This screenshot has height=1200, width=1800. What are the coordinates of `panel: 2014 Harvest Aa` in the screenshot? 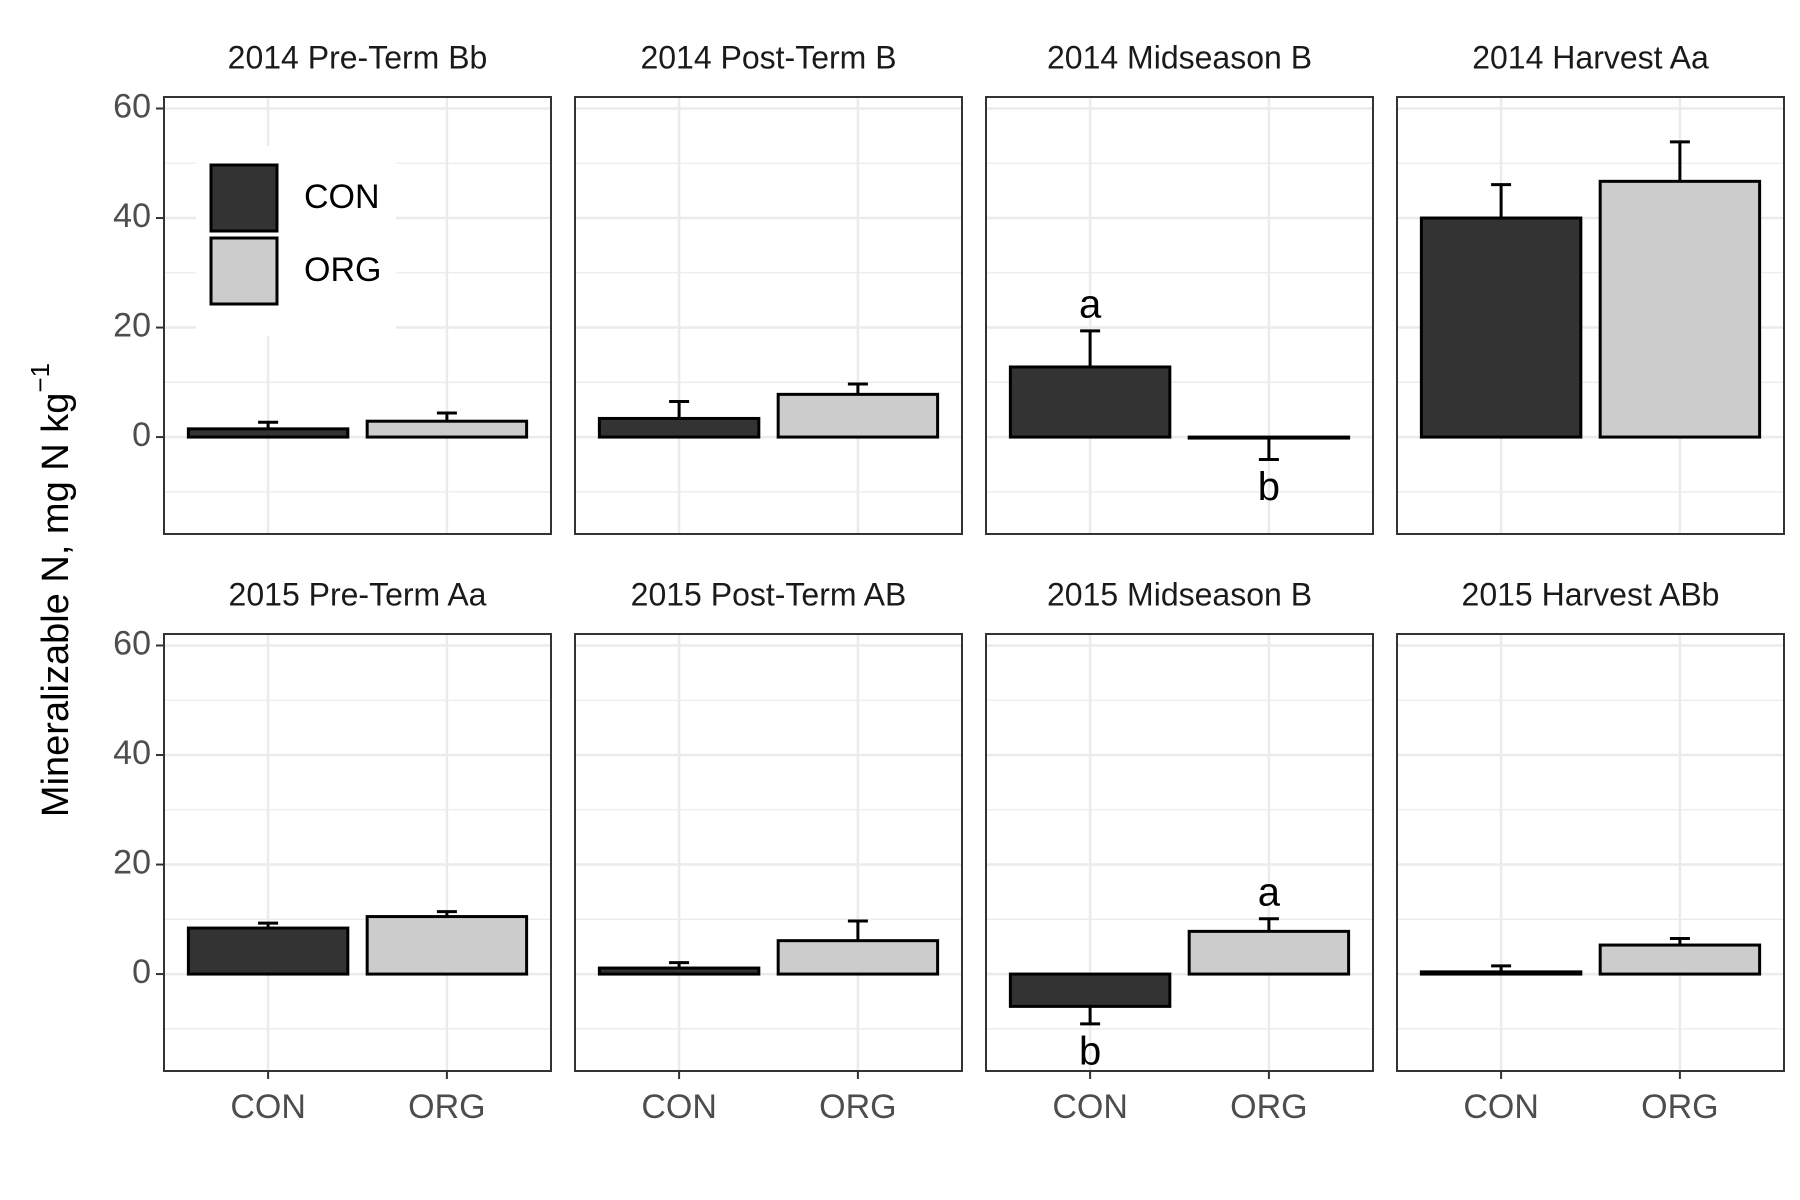 It's located at (1590, 287).